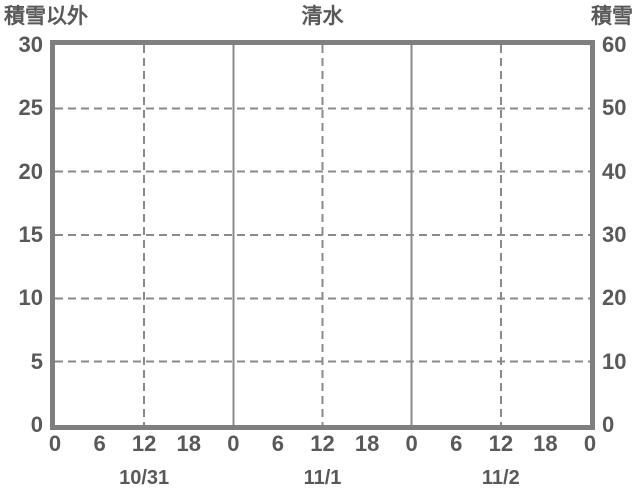 Image resolution: width=636 pixels, height=501 pixels. Describe the element at coordinates (30, 298) in the screenshot. I see `left-tick-label: 10` at that location.